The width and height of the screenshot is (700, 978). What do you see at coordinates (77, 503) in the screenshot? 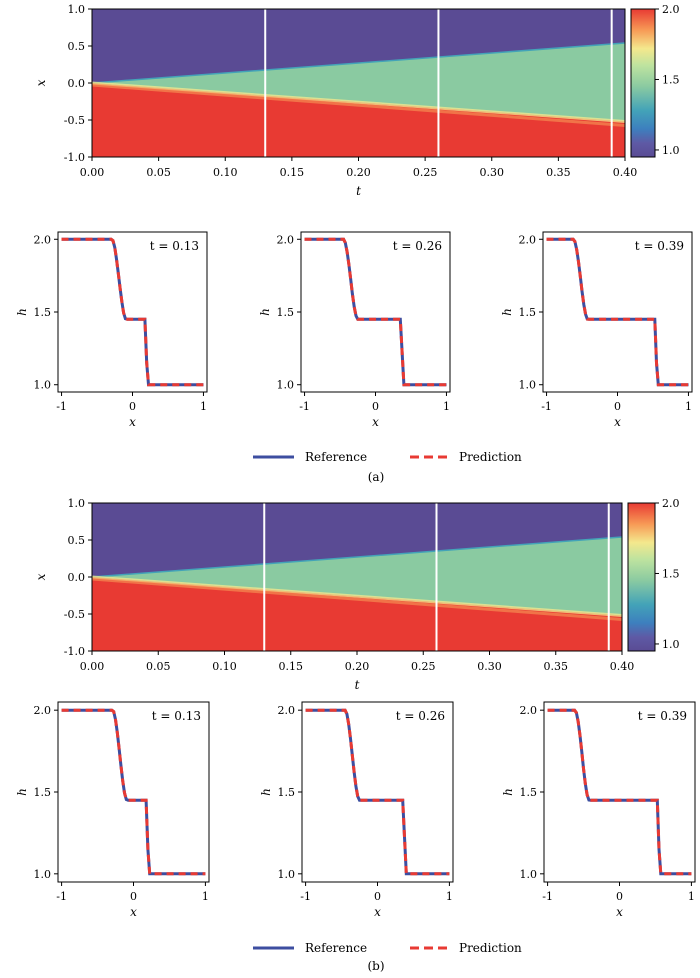
I see `heatmap-ytick-label-0: 1.0` at bounding box center [77, 503].